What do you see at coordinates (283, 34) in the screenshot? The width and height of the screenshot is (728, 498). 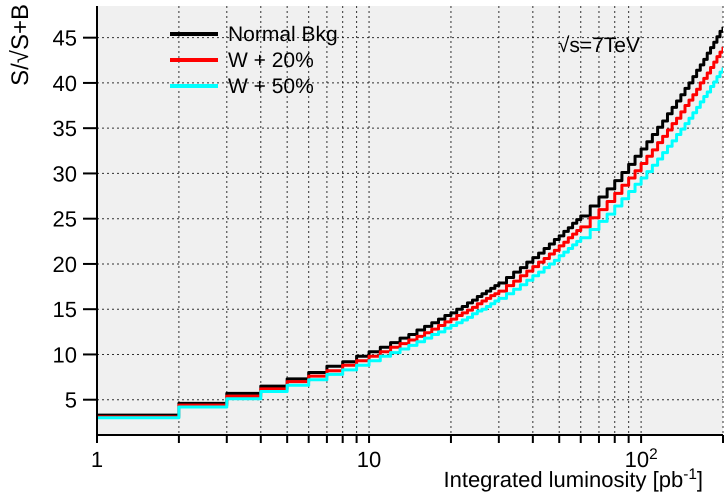 I see `legend-label: Normal Bkg` at bounding box center [283, 34].